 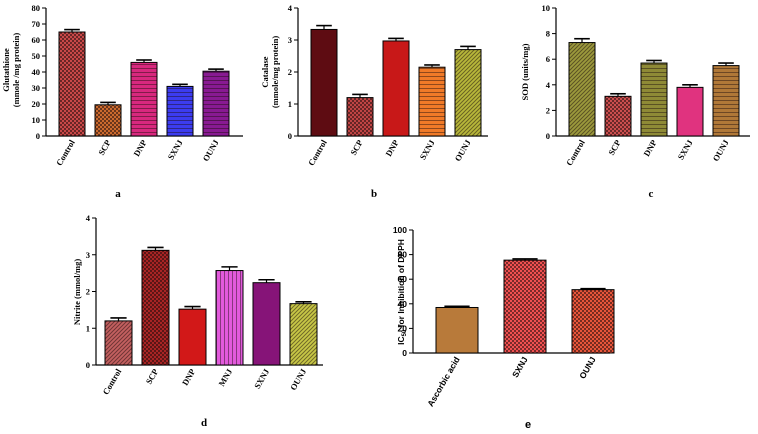 I want to click on panel-a-ylabel-line-1: Glutathione, so click(x=6, y=70).